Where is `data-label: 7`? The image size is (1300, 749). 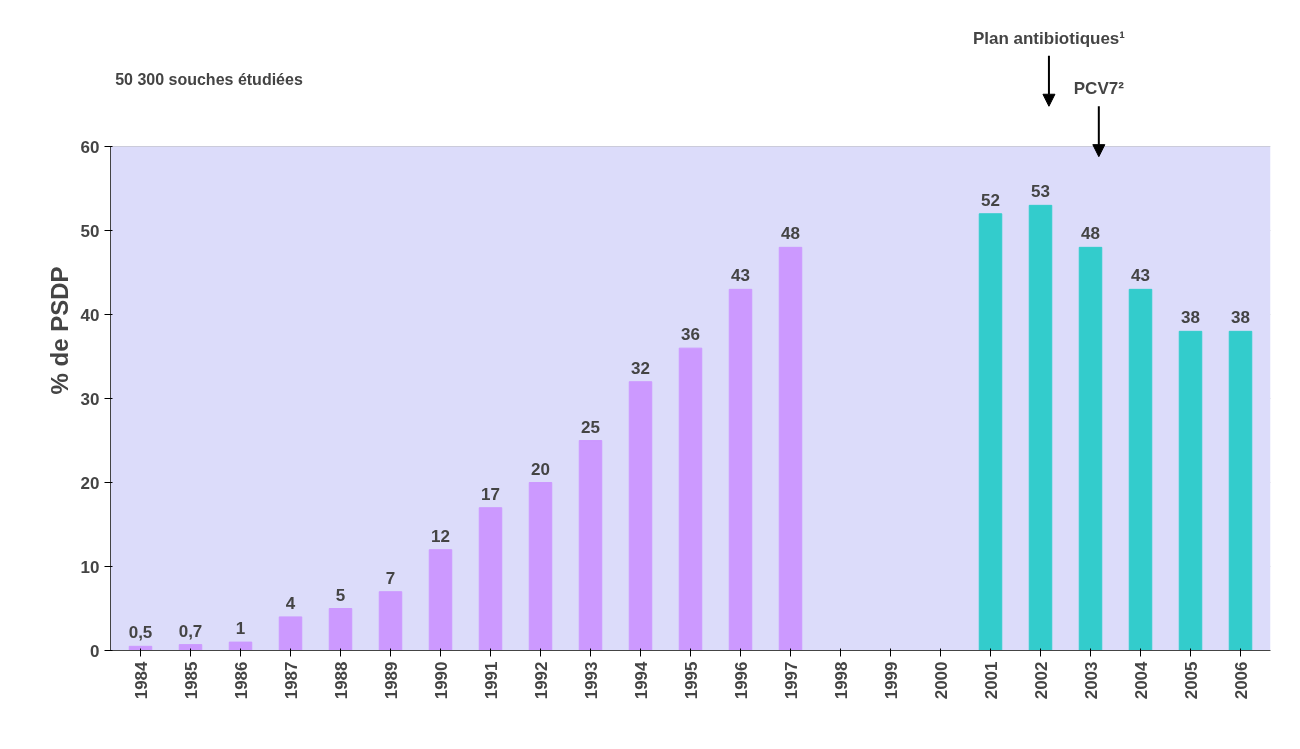
data-label: 7 is located at coordinates (390, 578).